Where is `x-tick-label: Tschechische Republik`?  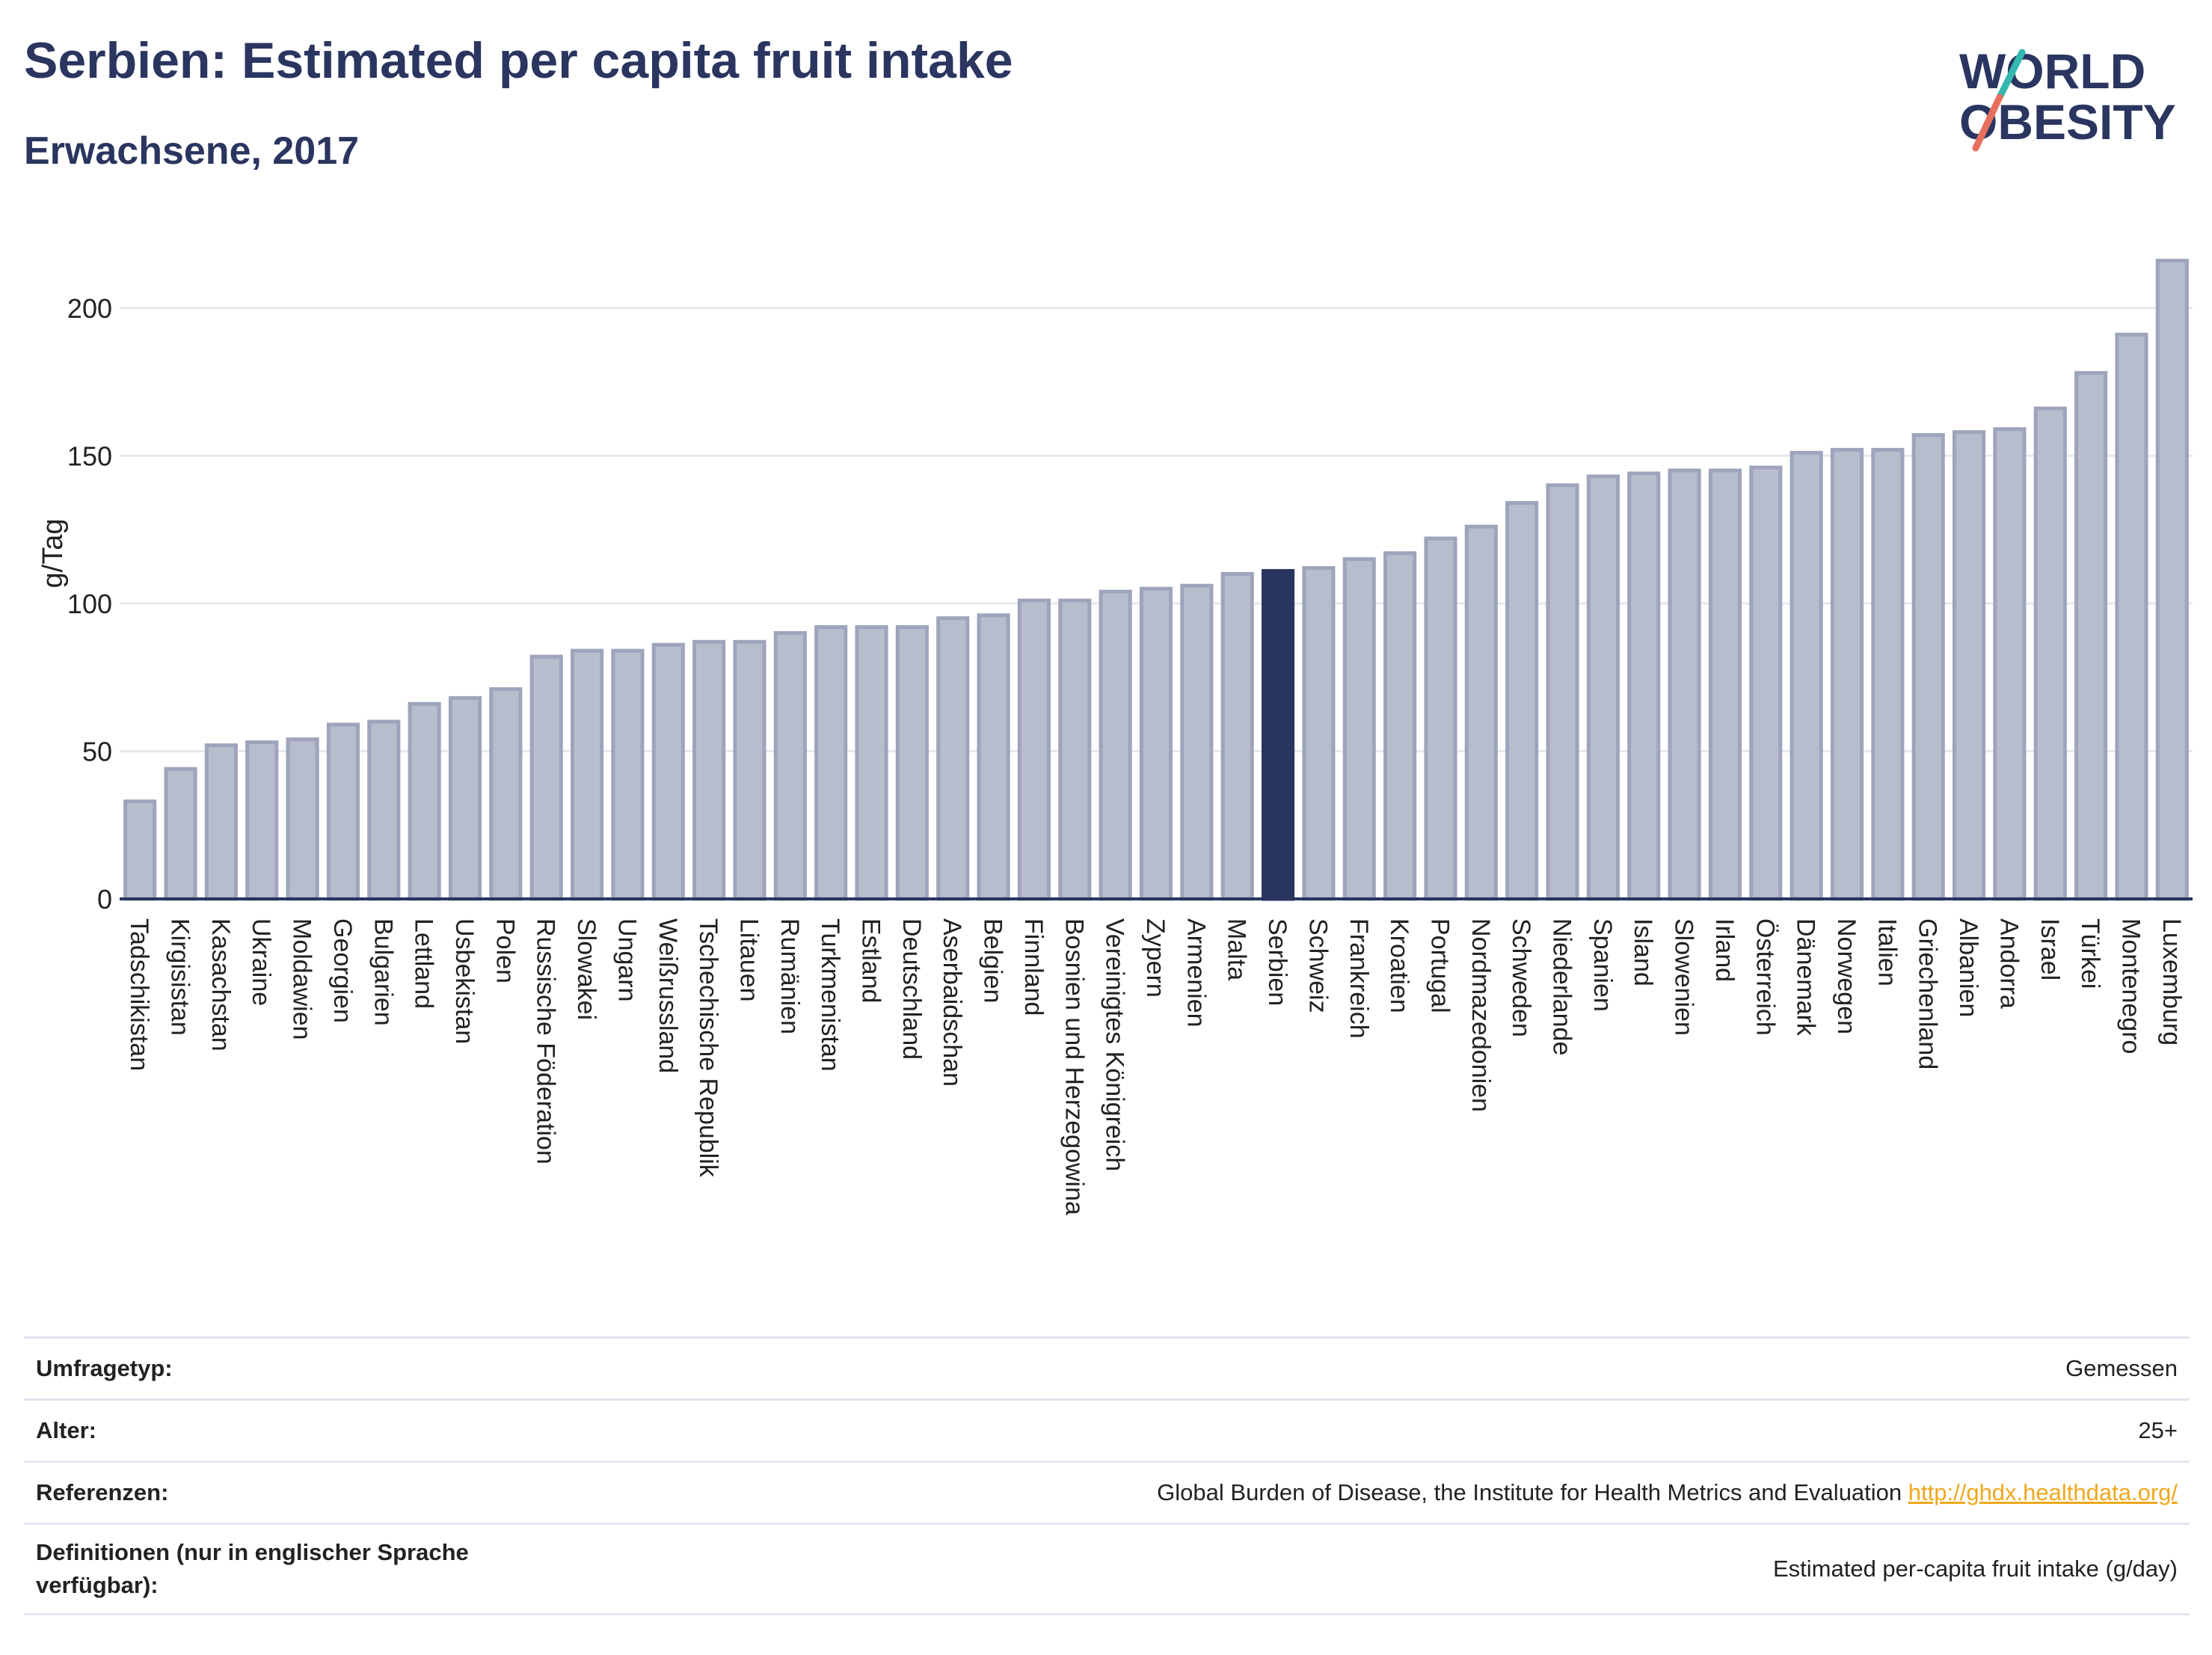 x-tick-label: Tschechische Republik is located at coordinates (708, 1048).